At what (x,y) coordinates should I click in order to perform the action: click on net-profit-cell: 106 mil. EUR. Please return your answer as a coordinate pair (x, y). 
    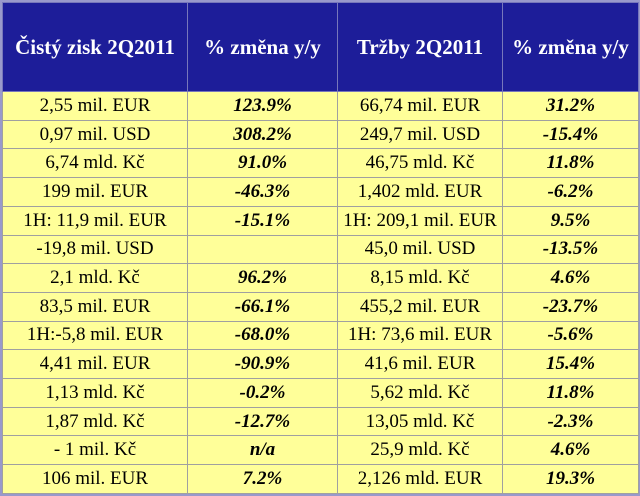
    Looking at the image, I should click on (95, 479).